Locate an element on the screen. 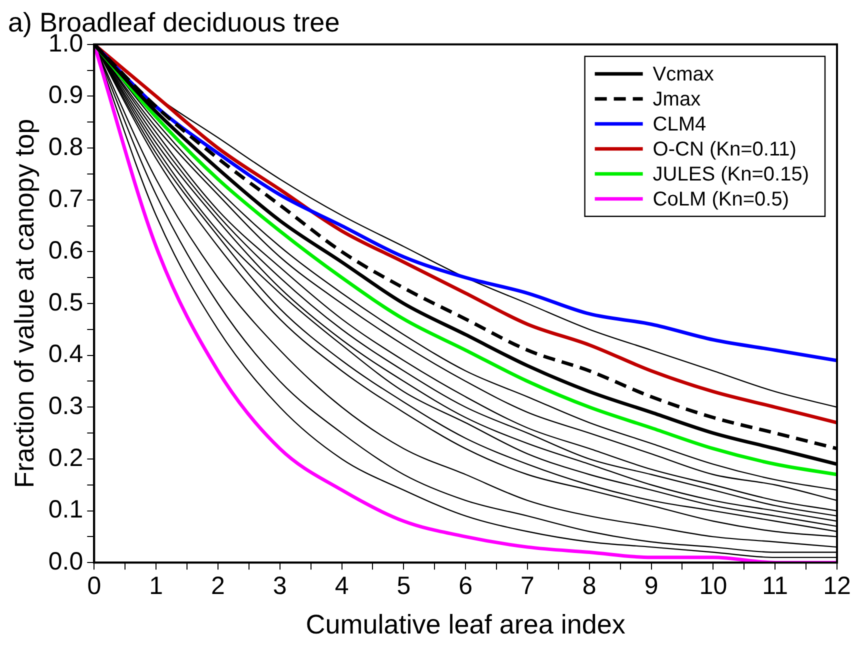 The image size is (865, 652). y-tick-label: 0.8 is located at coordinates (66, 146).